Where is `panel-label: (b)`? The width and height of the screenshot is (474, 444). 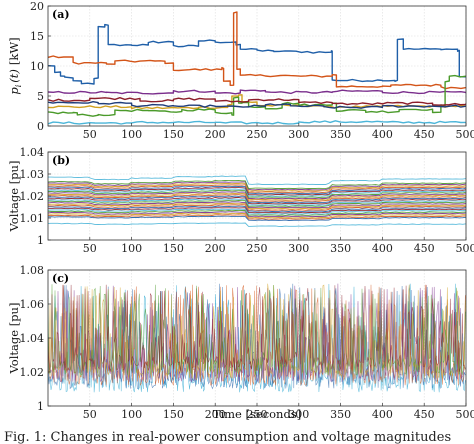
panel-label: (b) is located at coordinates (61, 160).